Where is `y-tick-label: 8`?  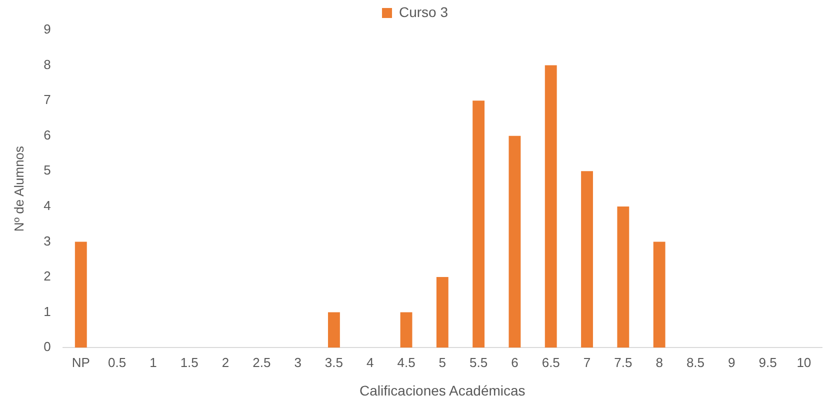 y-tick-label: 8 is located at coordinates (47, 64).